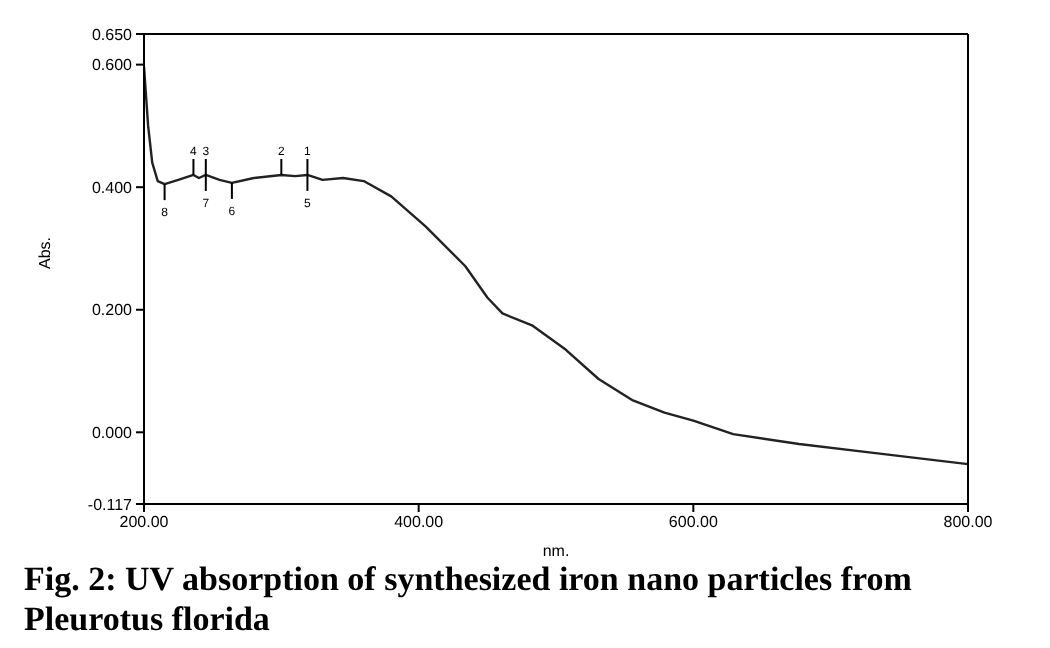 This screenshot has height=648, width=1050. What do you see at coordinates (112, 187) in the screenshot?
I see `y-tick-label: 0.400` at bounding box center [112, 187].